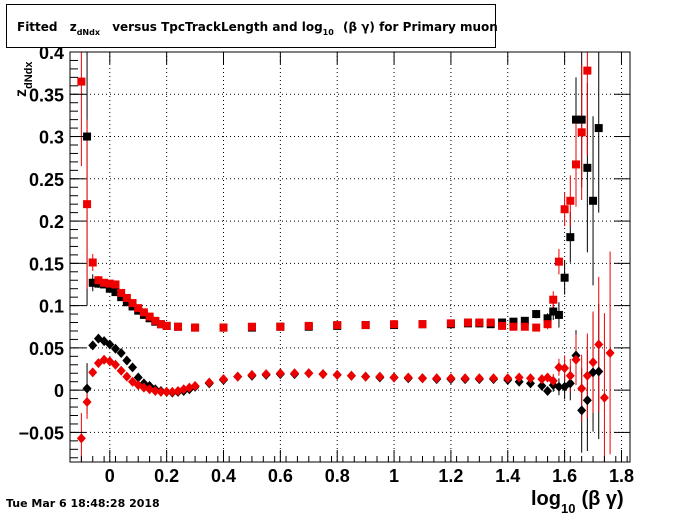  Describe the element at coordinates (394, 476) in the screenshot. I see `x-tick-label: 1` at that location.